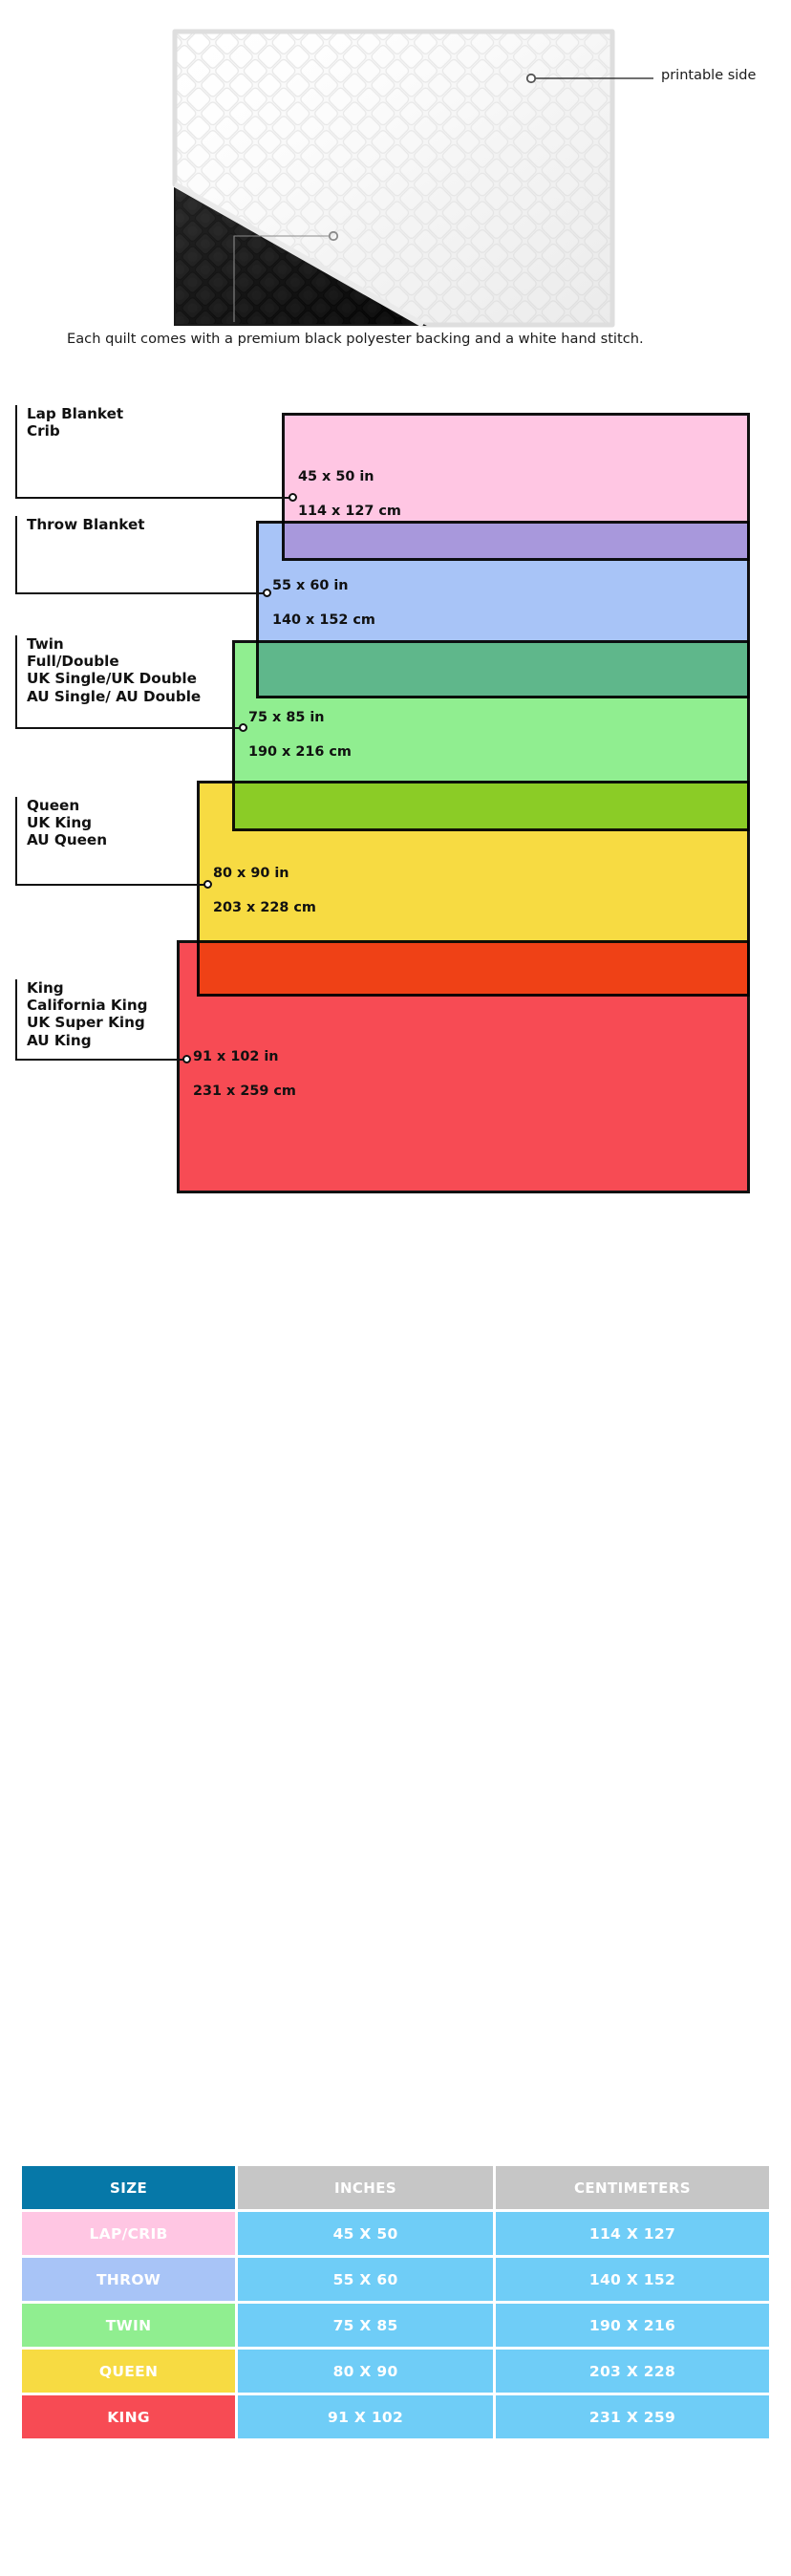  I want to click on quilt-hem-white, so click(393, 178).